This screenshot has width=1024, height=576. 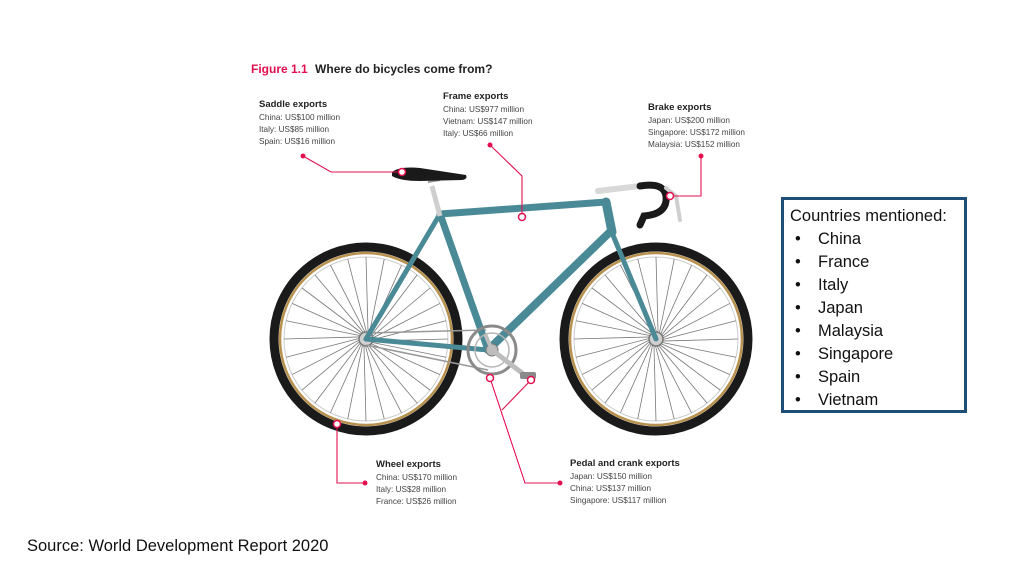 I want to click on country-list-item: • China, so click(x=874, y=239).